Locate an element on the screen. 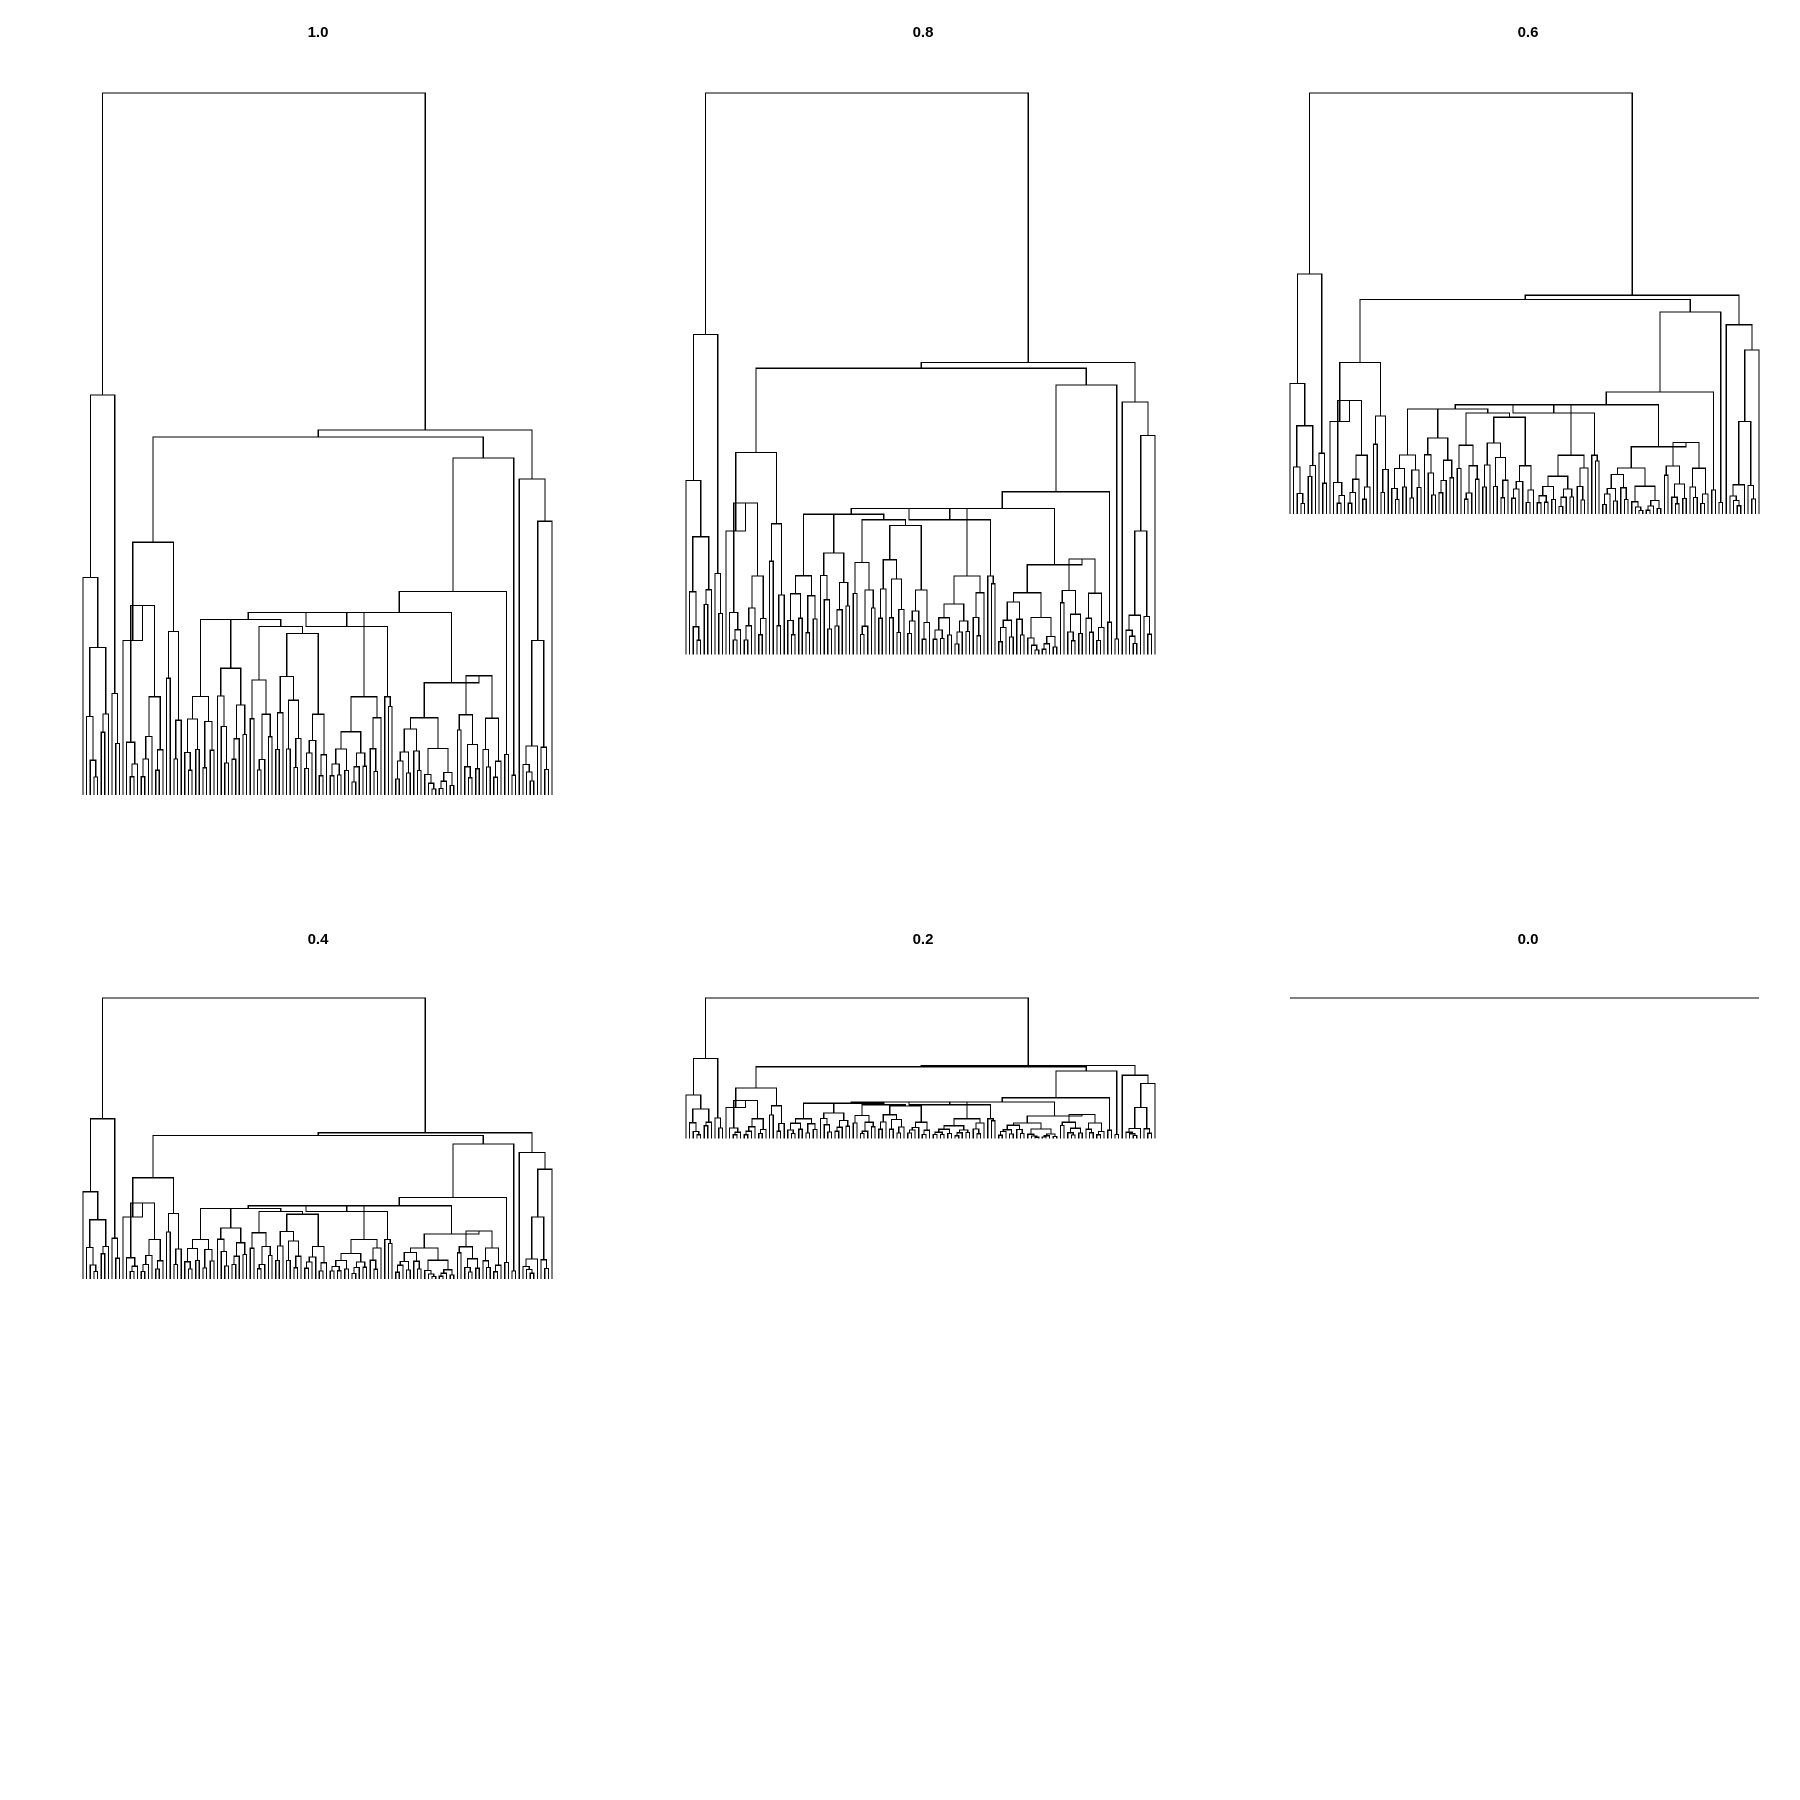  panel-1: 1.0 is located at coordinates (317, 409).